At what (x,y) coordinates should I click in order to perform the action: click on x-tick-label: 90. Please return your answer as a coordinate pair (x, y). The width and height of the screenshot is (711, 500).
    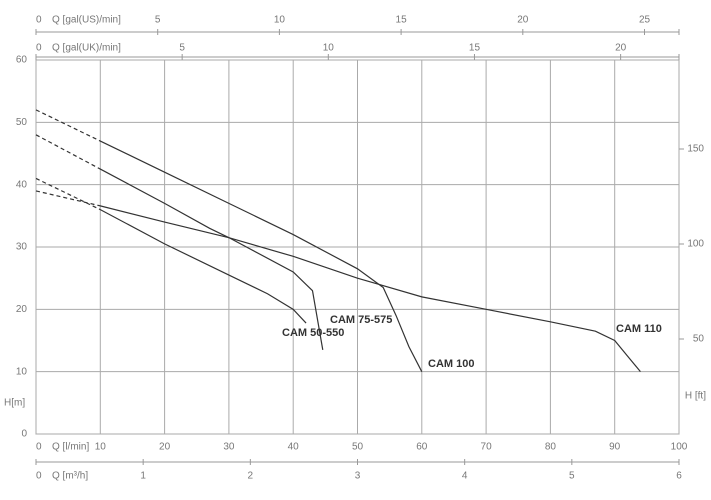
    Looking at the image, I should click on (615, 447).